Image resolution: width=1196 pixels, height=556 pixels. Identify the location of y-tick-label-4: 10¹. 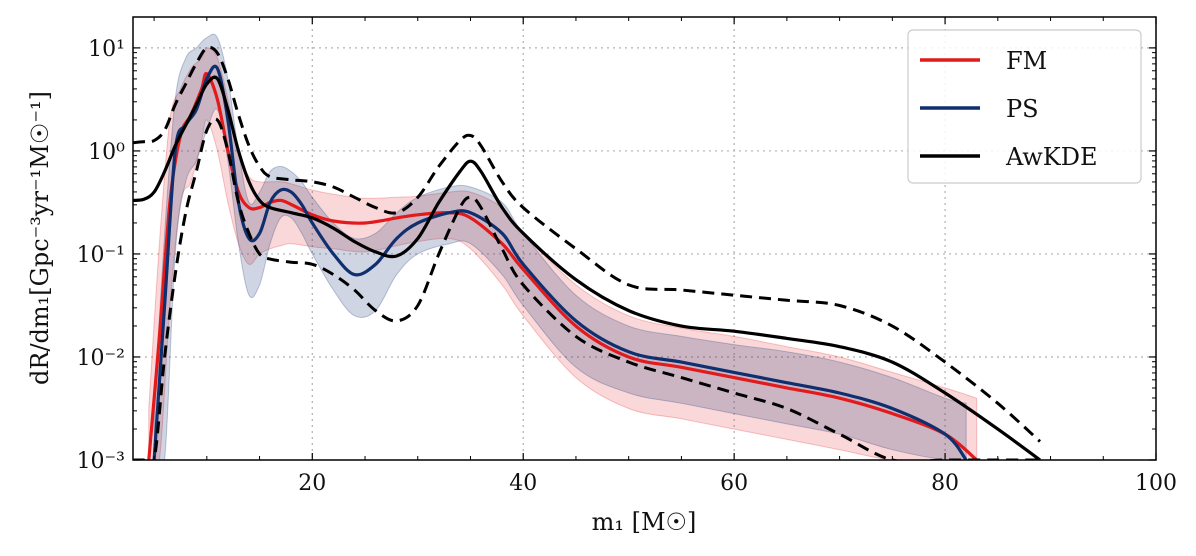
(106, 49).